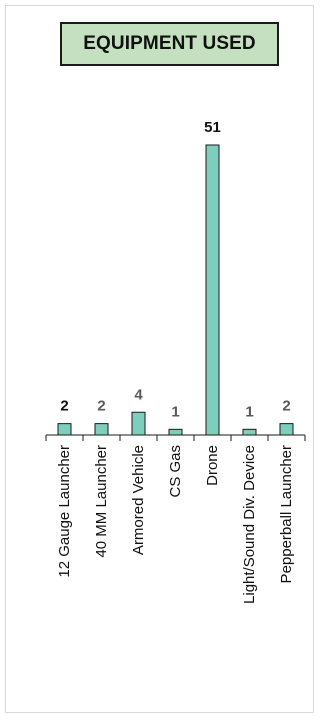 The image size is (320, 719). Describe the element at coordinates (175, 437) in the screenshot. I see `x-axis` at that location.